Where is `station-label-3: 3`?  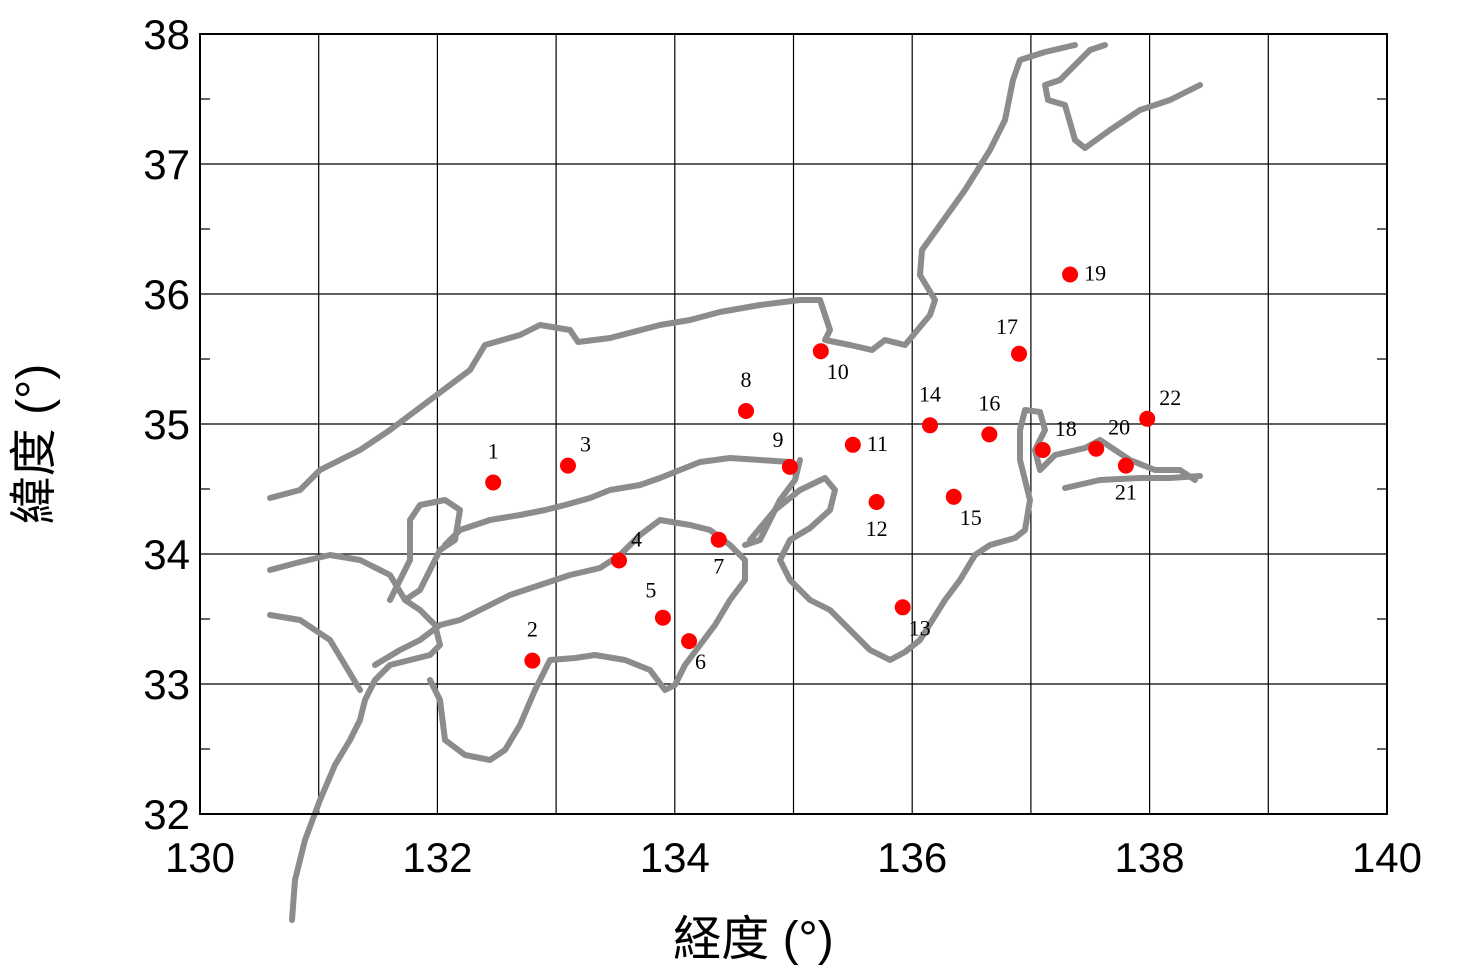 station-label-3: 3 is located at coordinates (585, 444).